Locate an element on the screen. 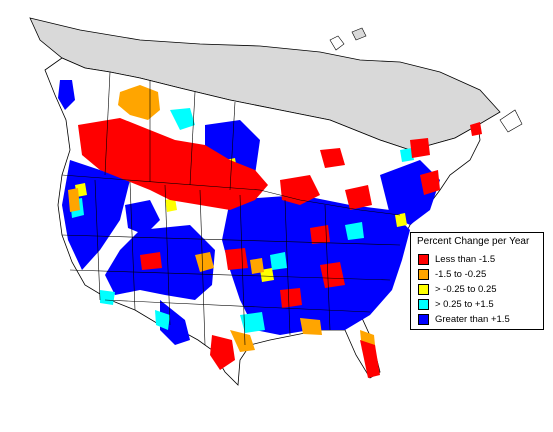  legend-item-minus-0-25-to-0-25: > -0.25 to 0.25 is located at coordinates (457, 289).